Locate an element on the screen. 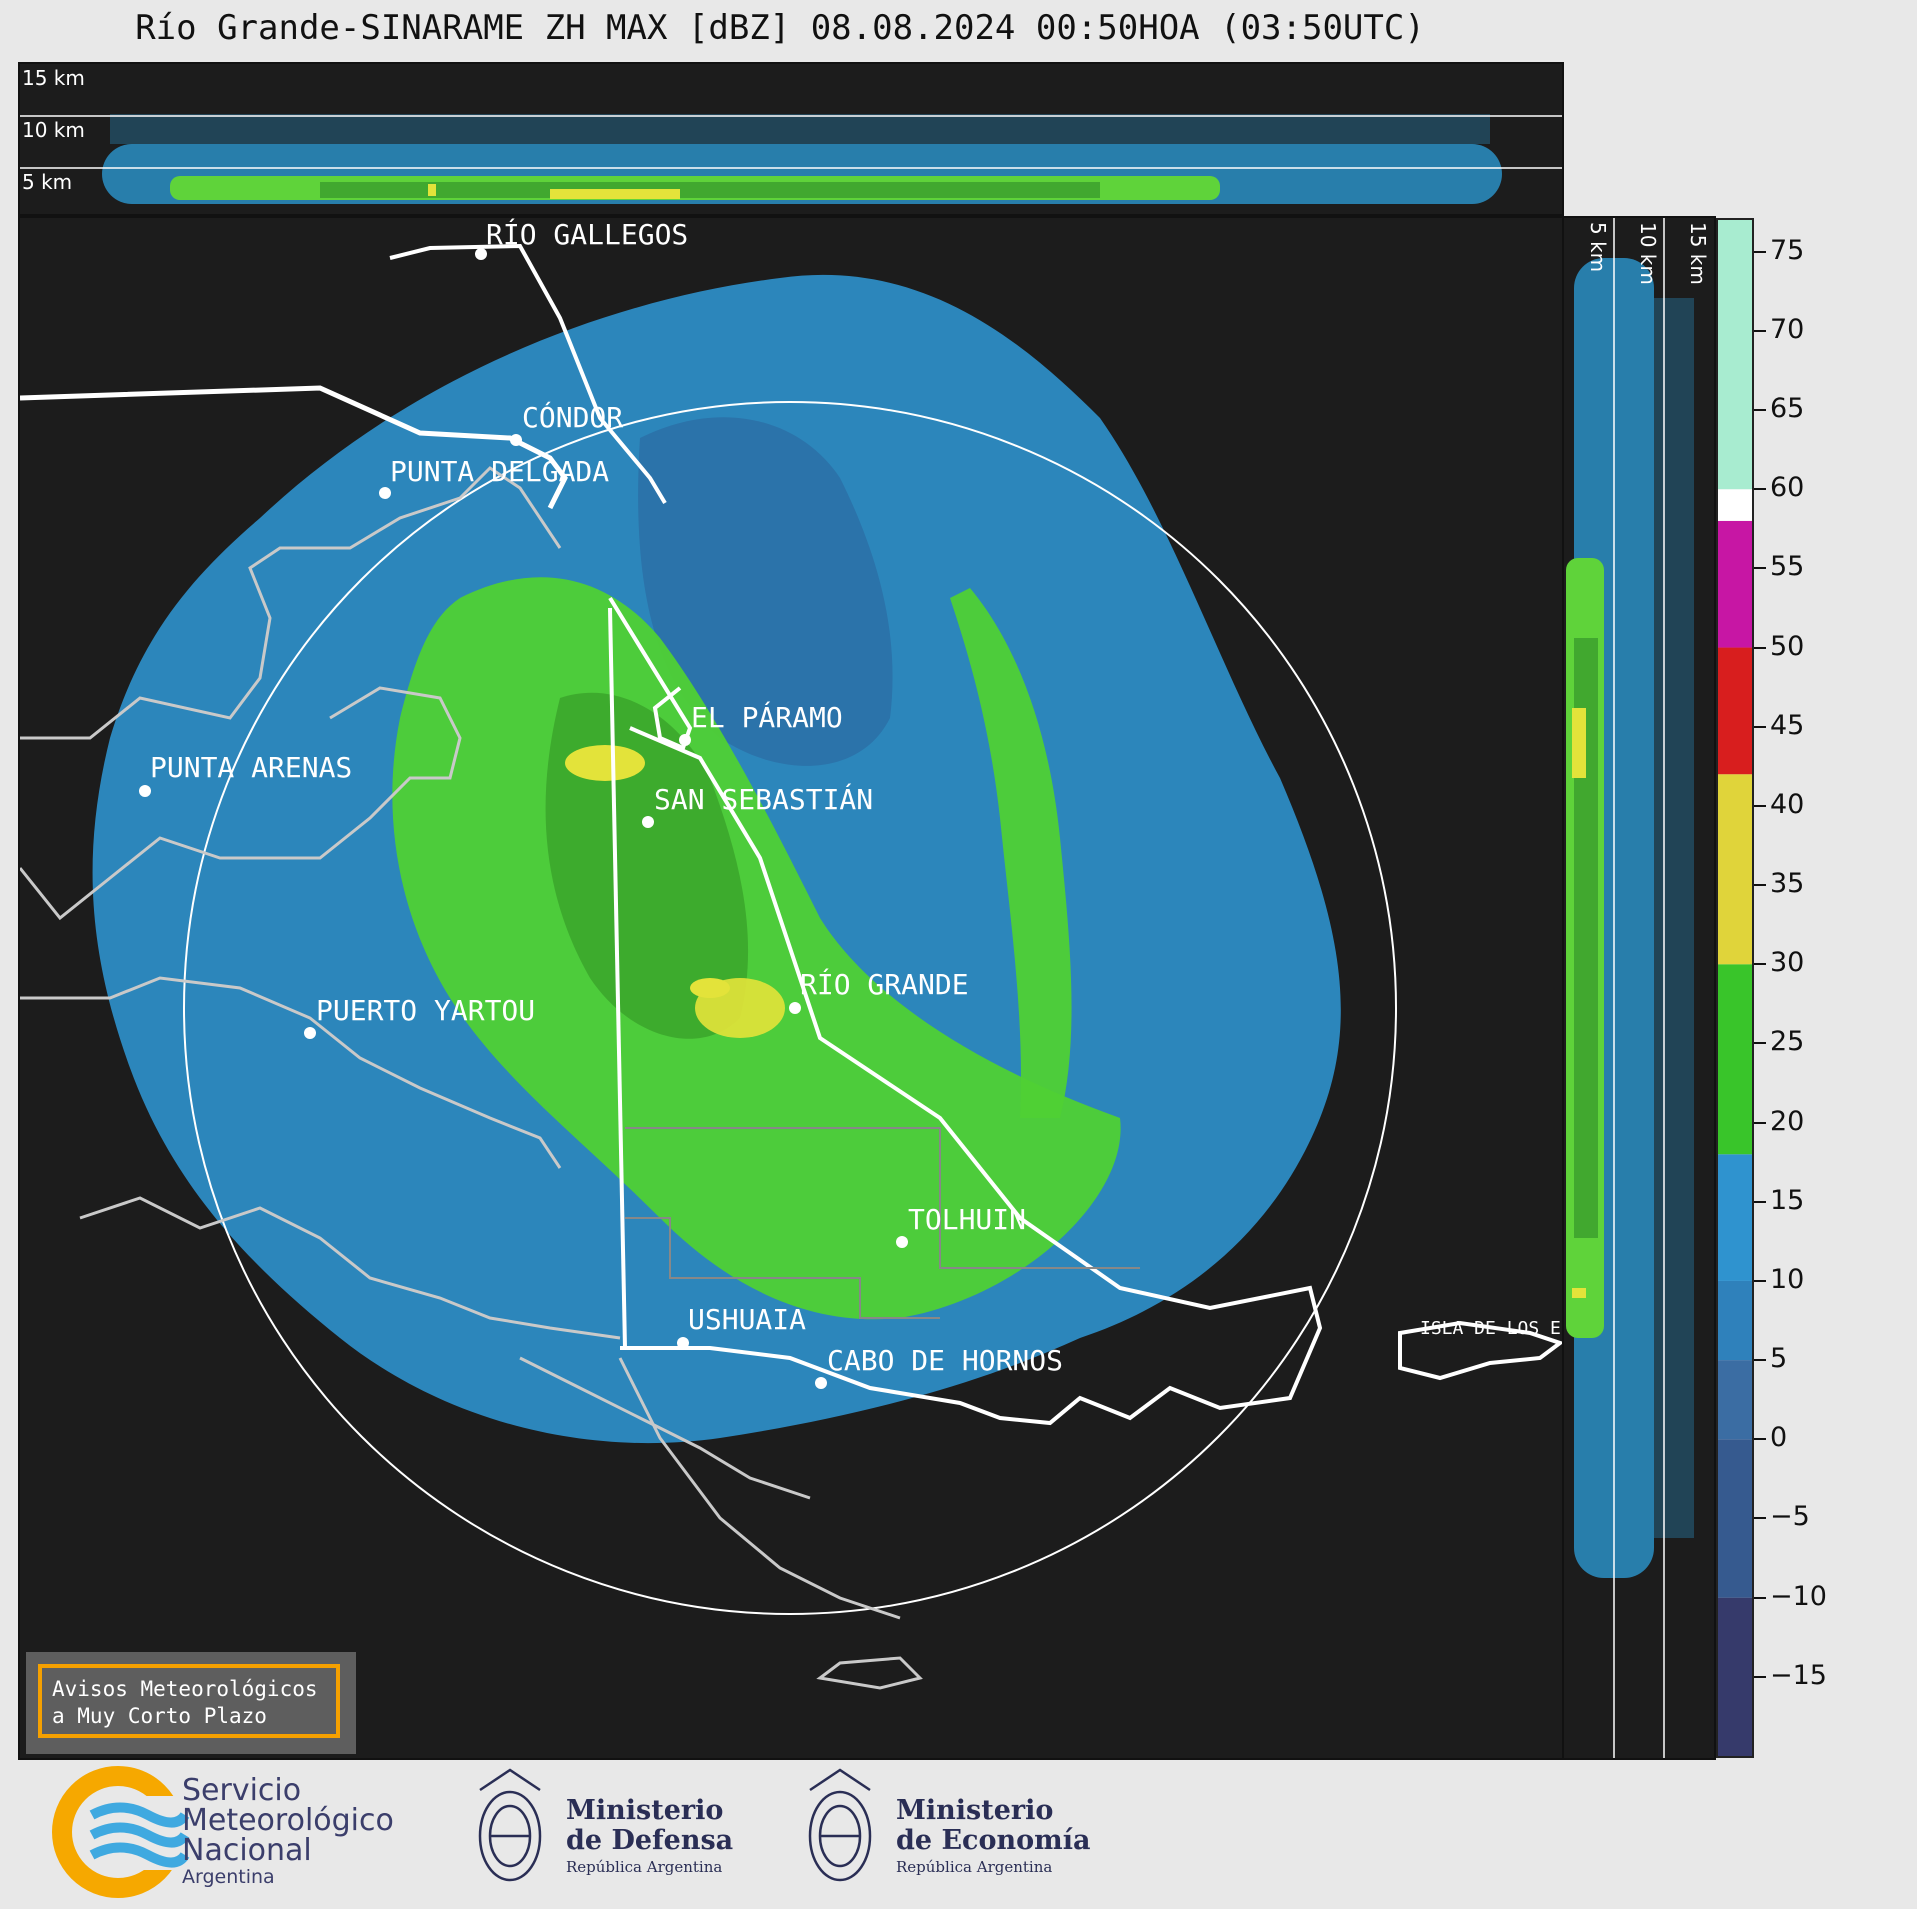 Image resolution: width=1917 pixels, height=1909 pixels. warning-line-1: Avisos Meteorológicos is located at coordinates (185, 1689).